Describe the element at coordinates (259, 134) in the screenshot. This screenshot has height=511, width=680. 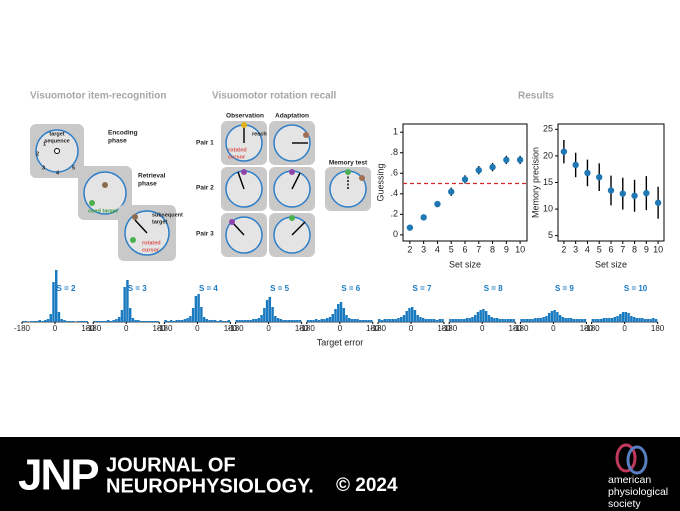
I see `label: reach` at that location.